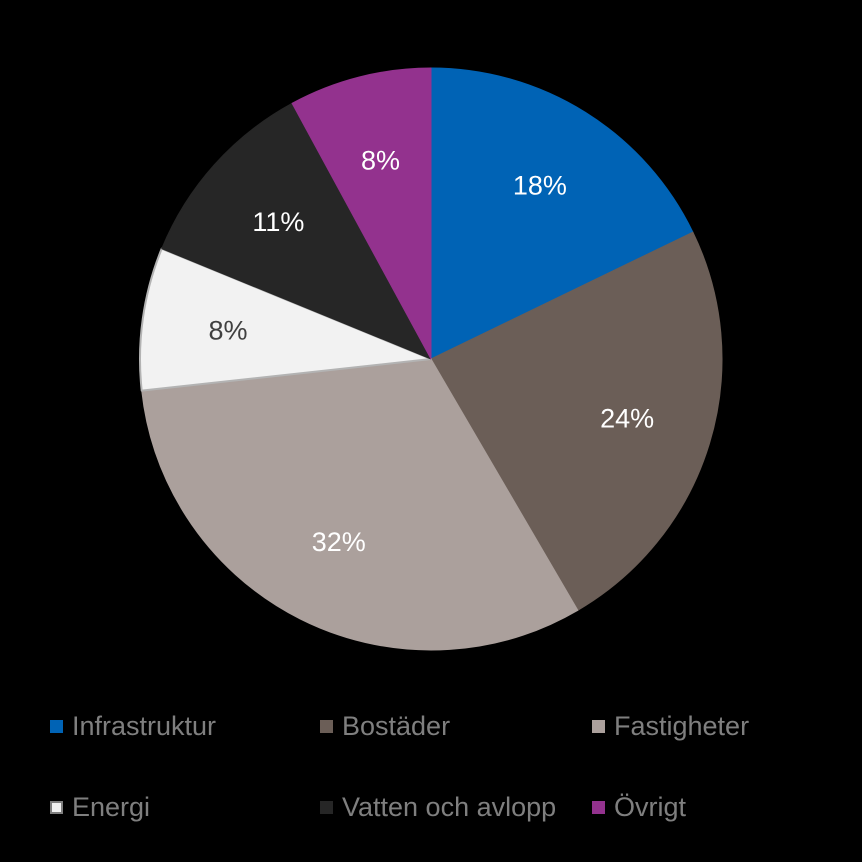  Describe the element at coordinates (339, 542) in the screenshot. I see `slice-value-label-fastigheter: 32%` at that location.